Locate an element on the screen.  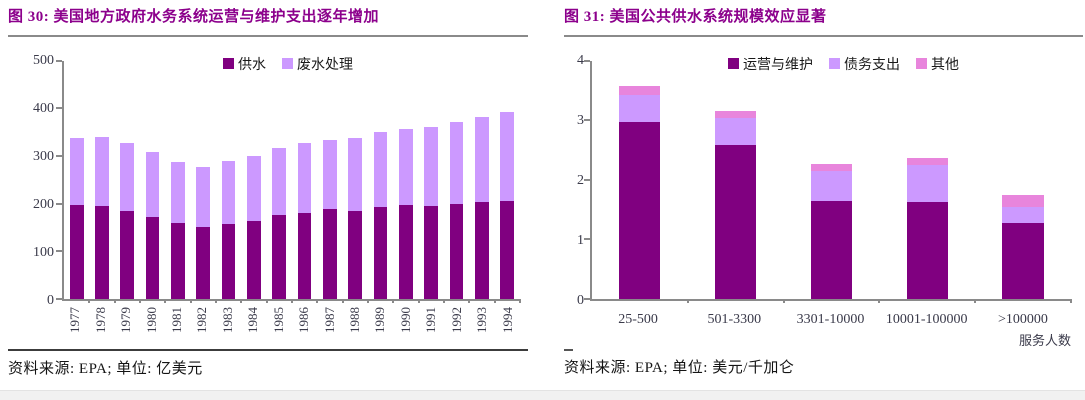
x-axis-tick-label: 1978 is located at coordinates (99, 325).